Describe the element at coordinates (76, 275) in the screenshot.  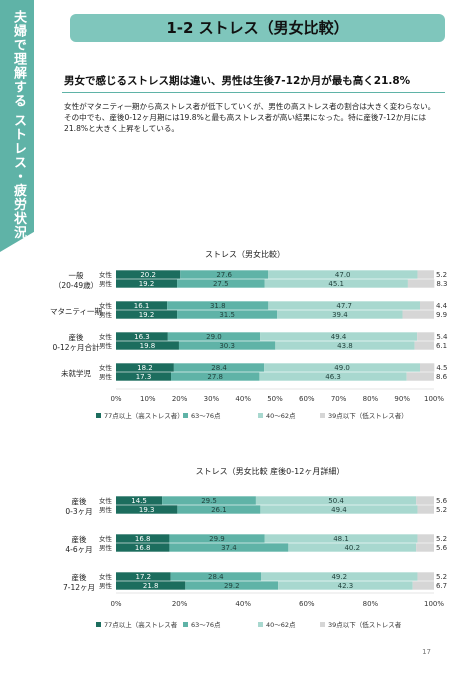
I see `group-label: 一般` at that location.